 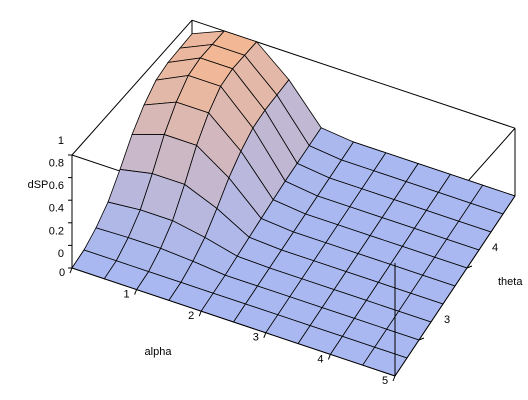 What do you see at coordinates (56, 164) in the screenshot?
I see `z-tick-label: 0.8` at bounding box center [56, 164].